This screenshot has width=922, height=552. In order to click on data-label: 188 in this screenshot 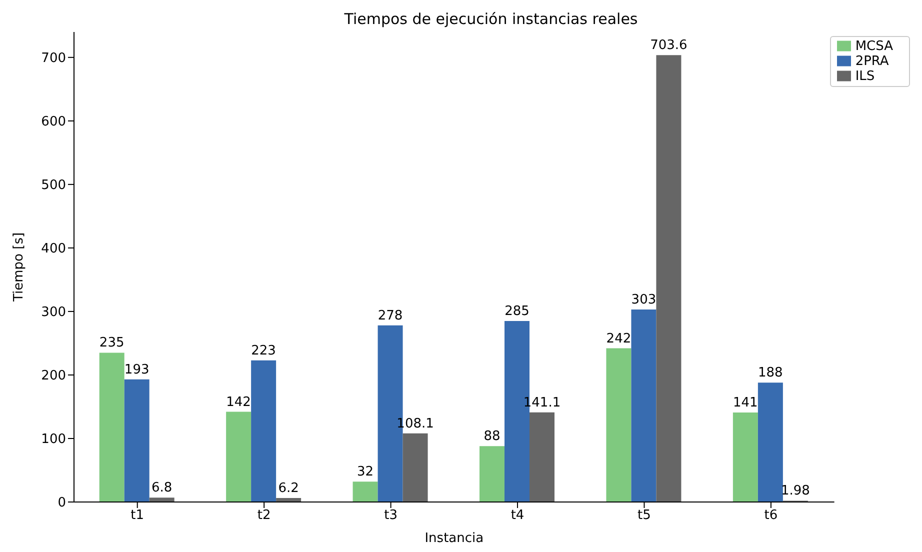, I will do `click(770, 373)`.